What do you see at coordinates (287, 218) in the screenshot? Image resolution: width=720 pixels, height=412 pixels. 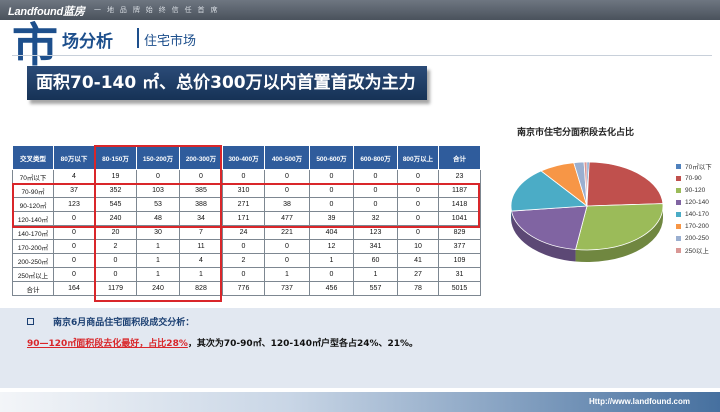 I see `table-cell: 477` at bounding box center [287, 218].